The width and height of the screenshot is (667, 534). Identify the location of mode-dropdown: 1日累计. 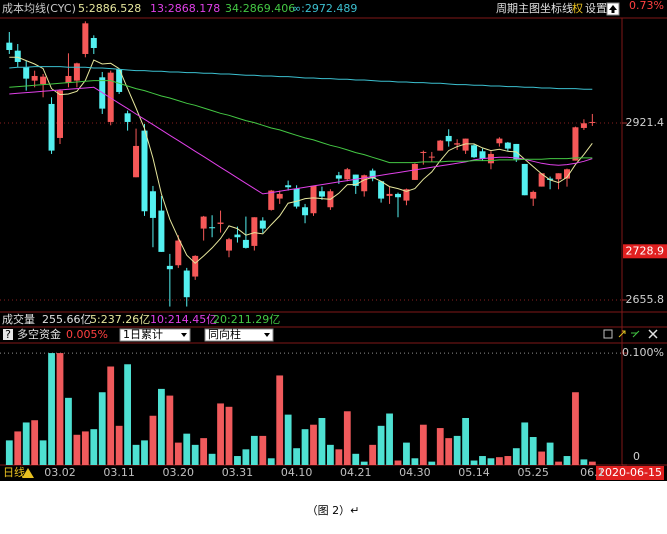
(155, 335).